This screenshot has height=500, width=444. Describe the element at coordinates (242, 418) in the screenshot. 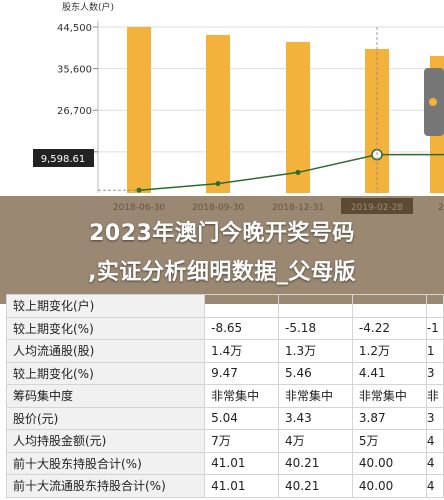

I see `table-cell: 5.04` at that location.